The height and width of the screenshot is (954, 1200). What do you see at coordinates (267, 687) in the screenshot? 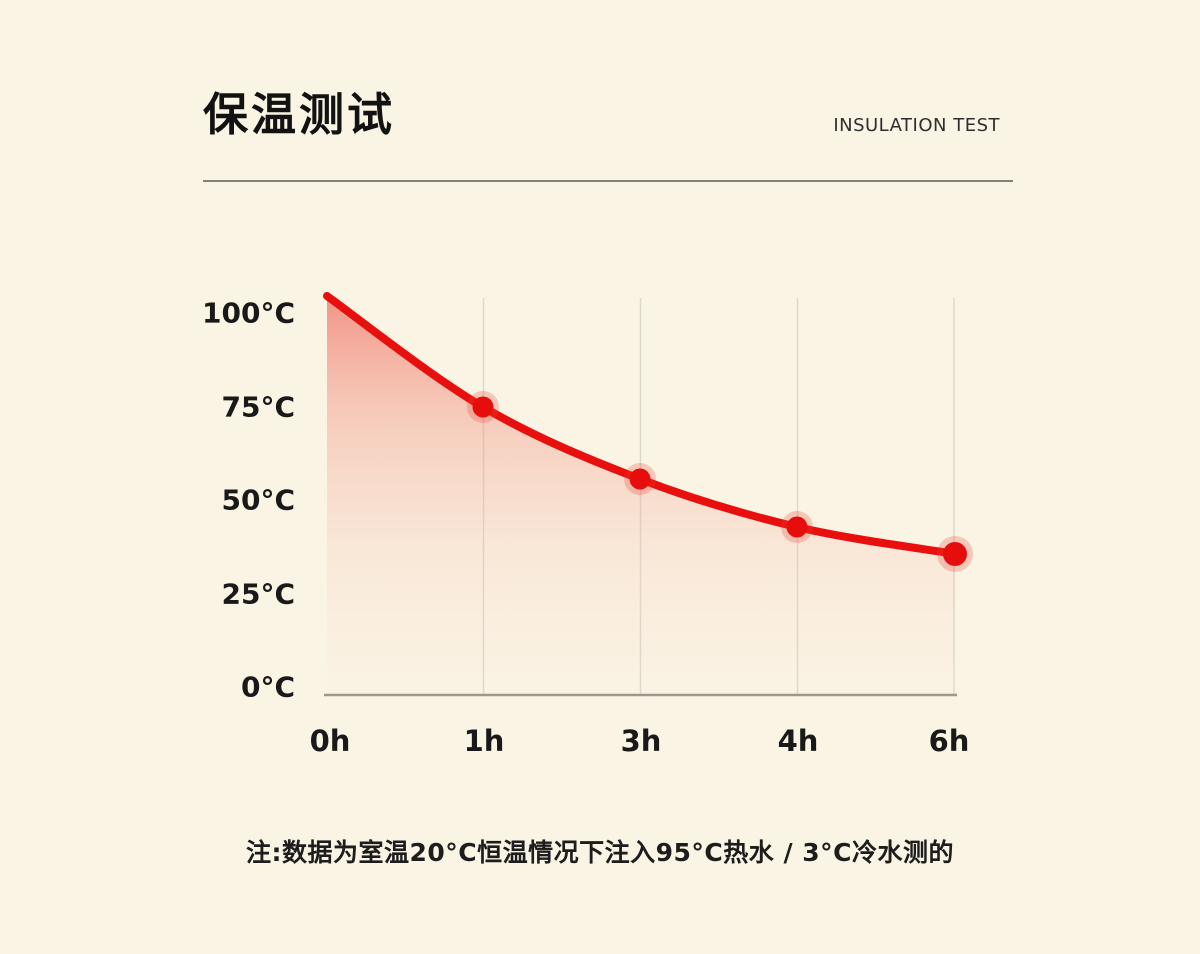
I see `y-tick-0: 0°C` at bounding box center [267, 687].